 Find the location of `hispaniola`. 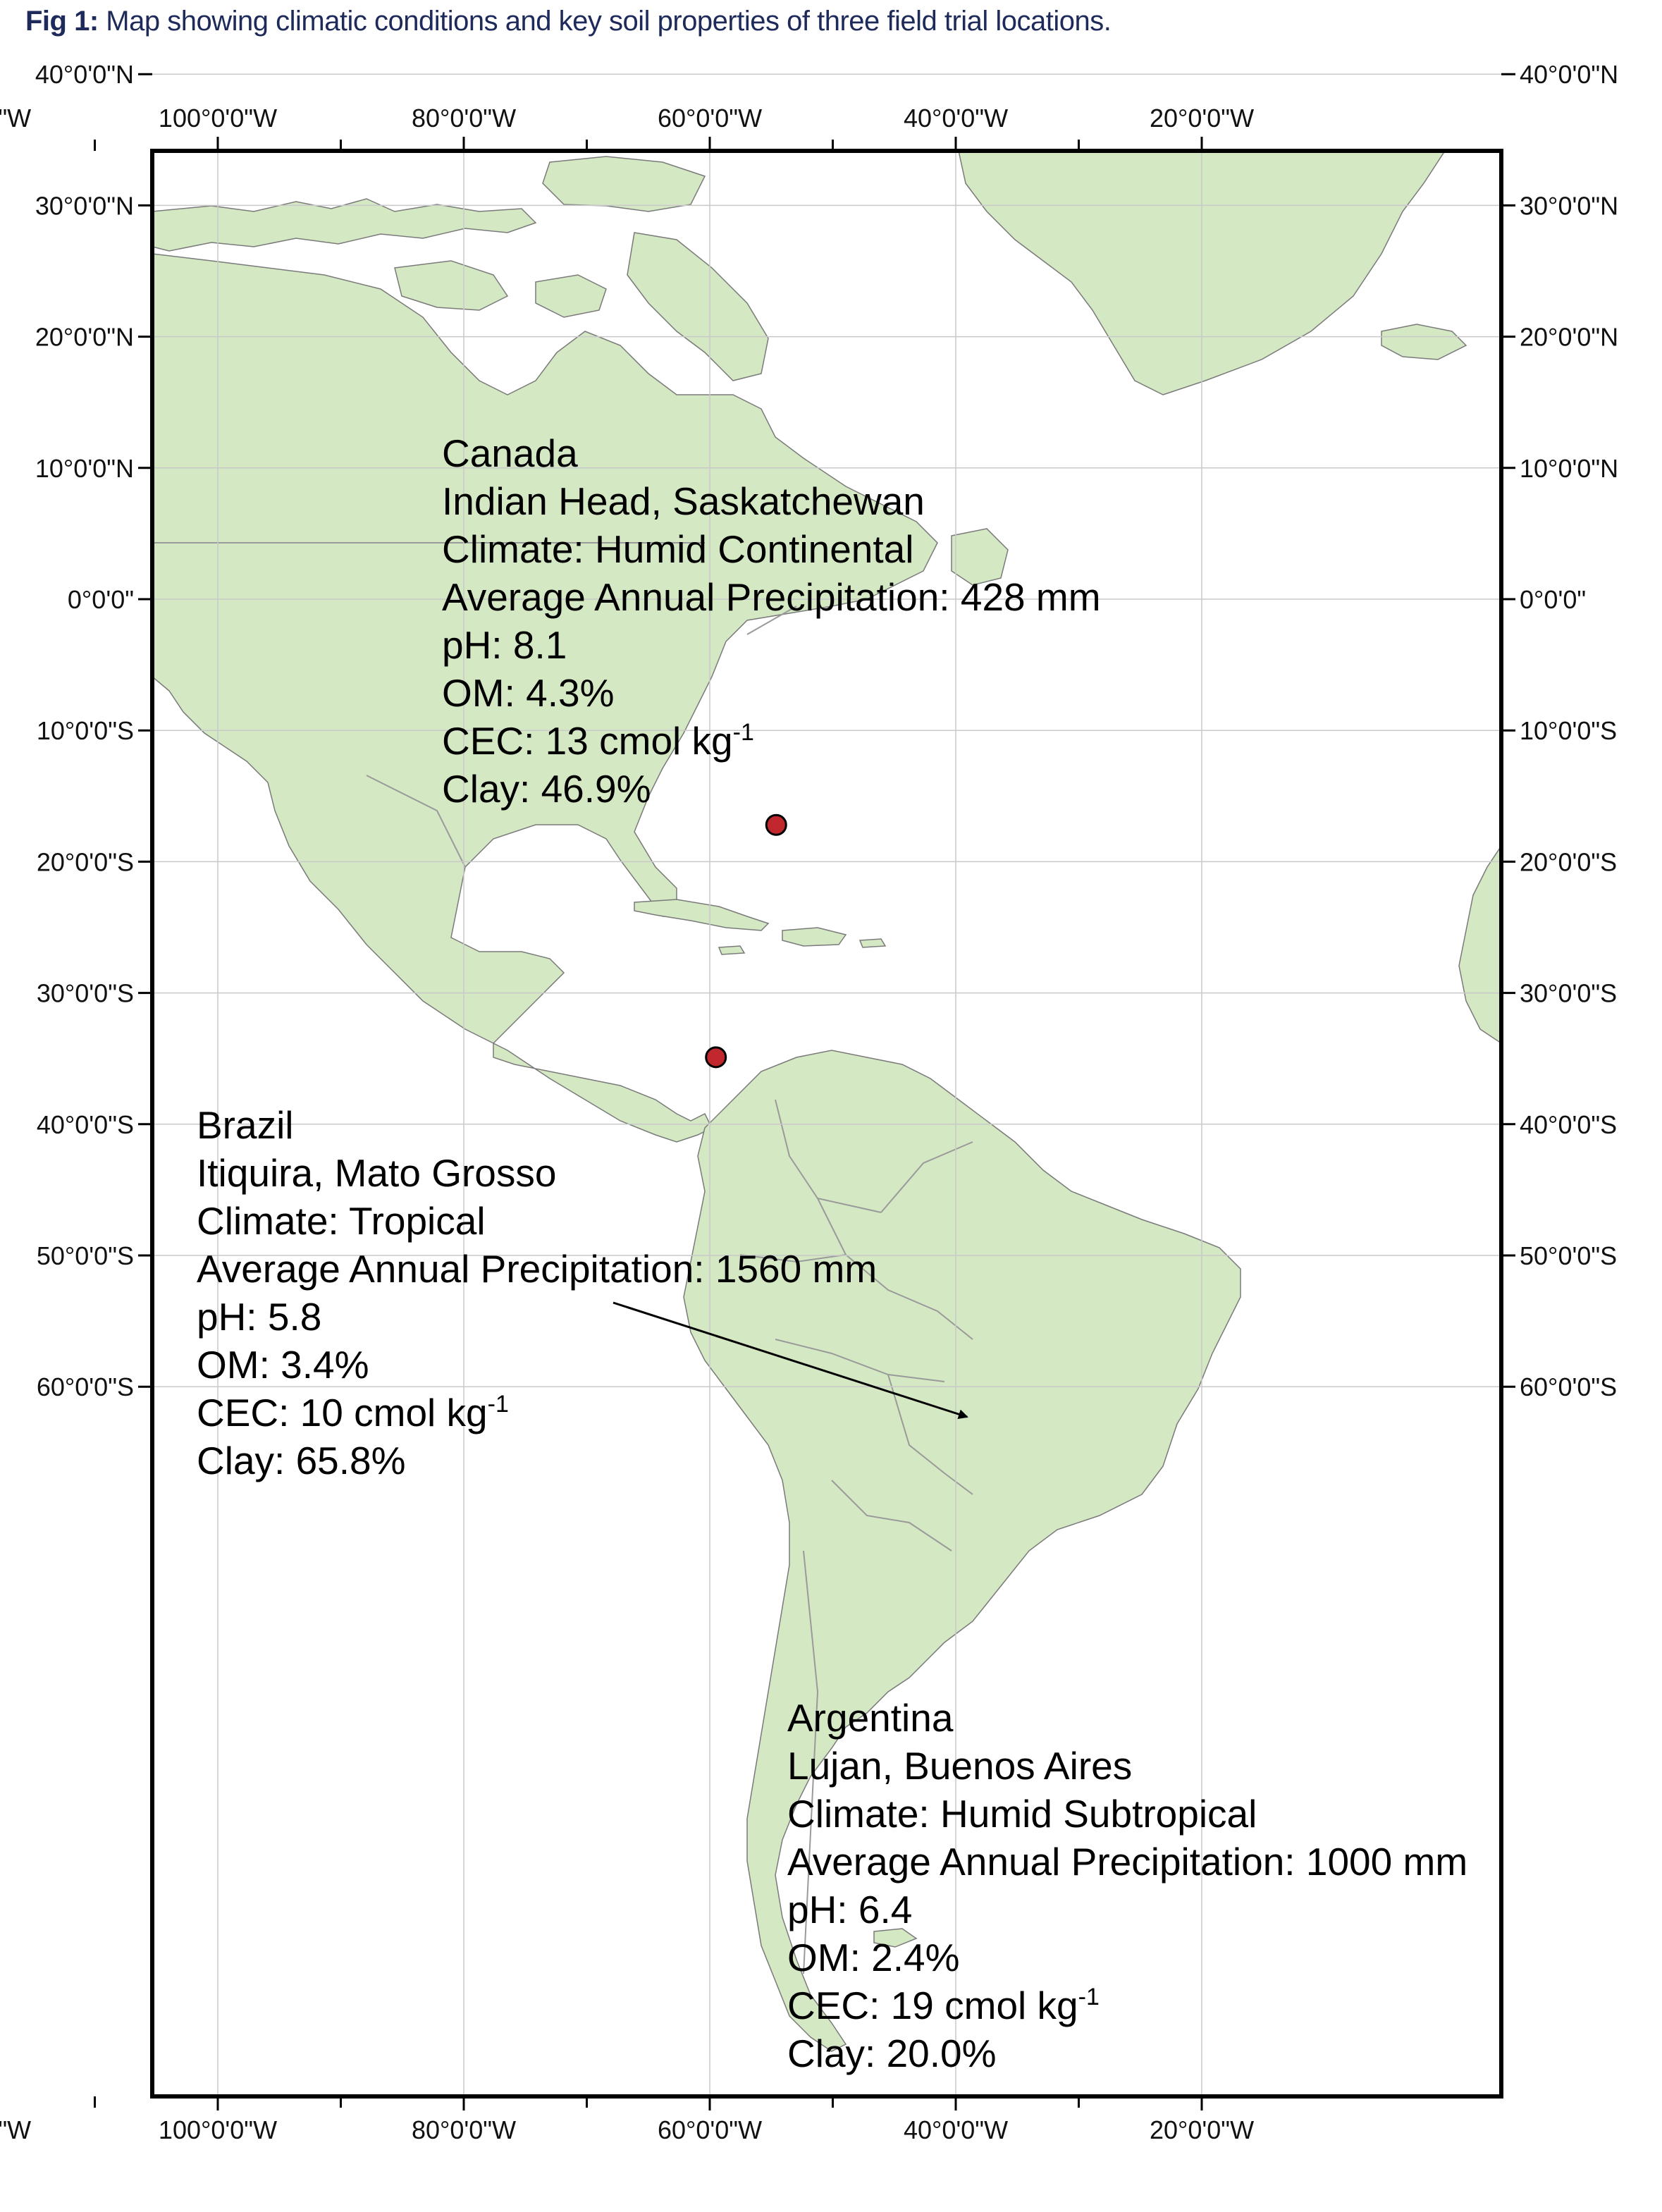

hispaniola is located at coordinates (814, 937).